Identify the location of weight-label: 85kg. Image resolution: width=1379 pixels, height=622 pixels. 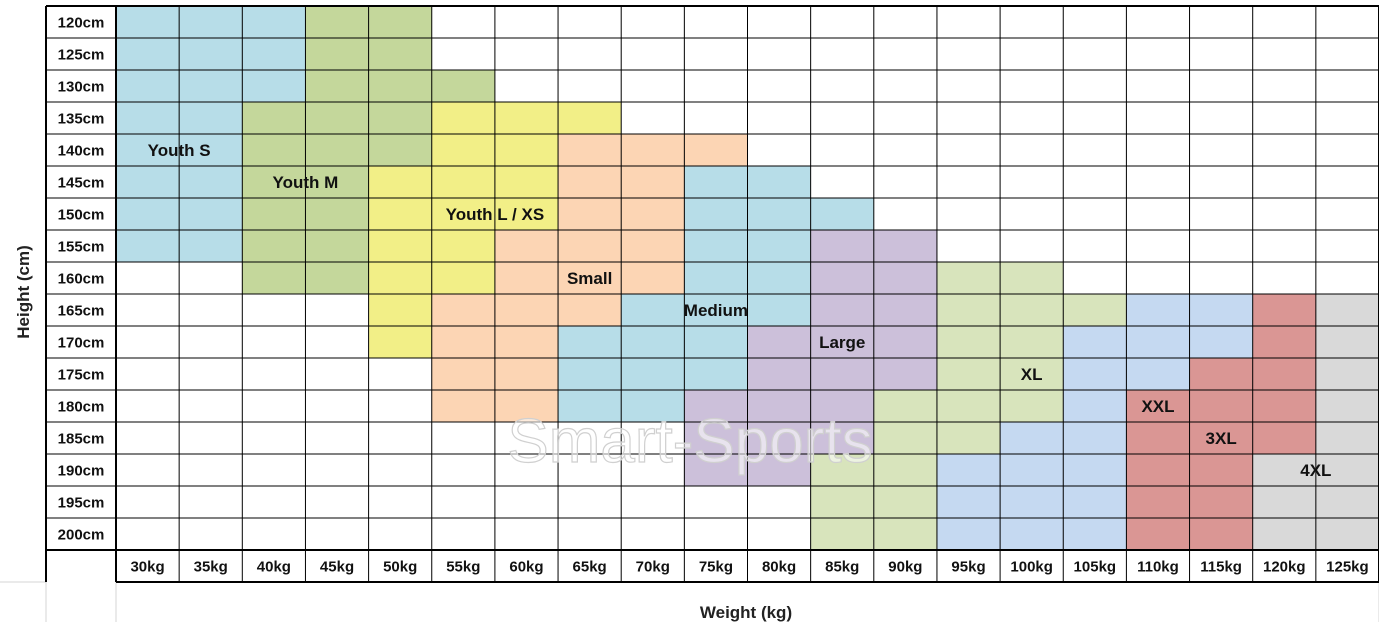
(842, 567).